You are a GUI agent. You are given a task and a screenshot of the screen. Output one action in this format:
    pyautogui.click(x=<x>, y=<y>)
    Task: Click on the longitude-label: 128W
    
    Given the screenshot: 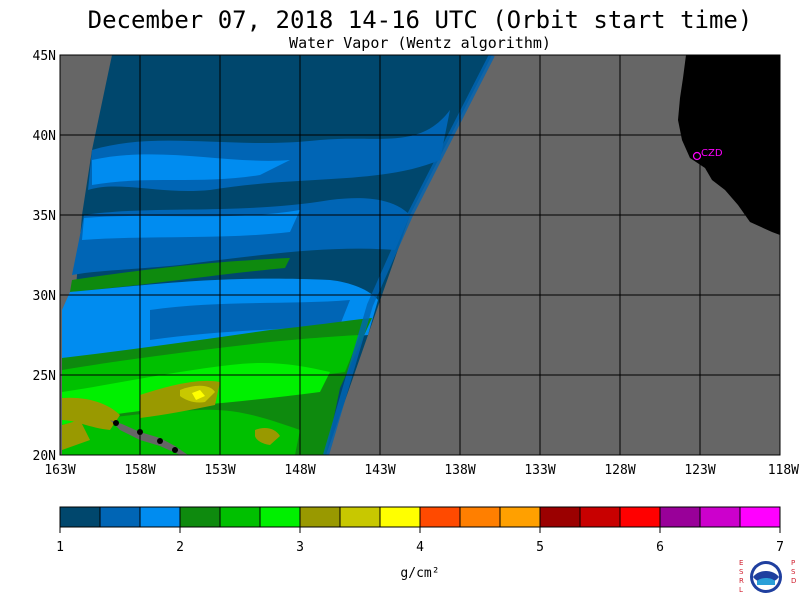 What is the action you would take?
    pyautogui.click(x=619, y=470)
    